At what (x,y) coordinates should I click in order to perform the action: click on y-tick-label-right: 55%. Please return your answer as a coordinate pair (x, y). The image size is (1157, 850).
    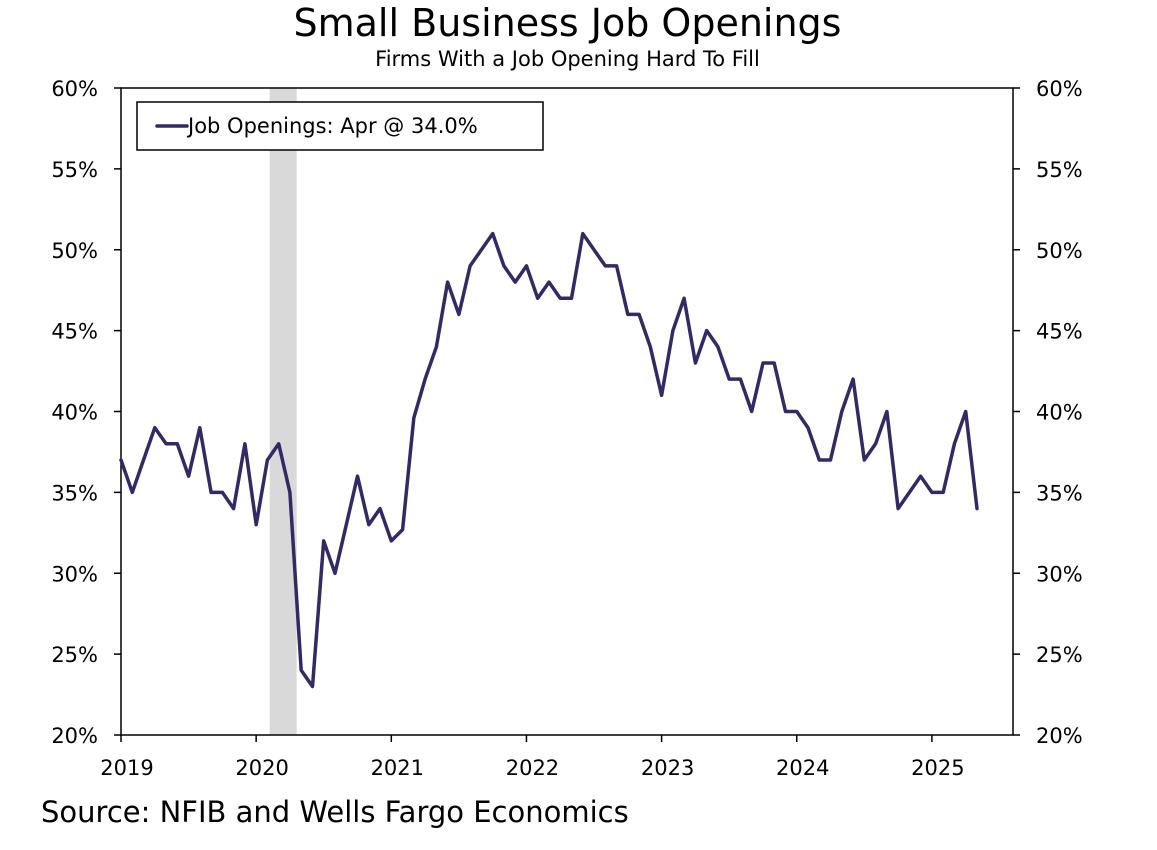
    Looking at the image, I should click on (1059, 170).